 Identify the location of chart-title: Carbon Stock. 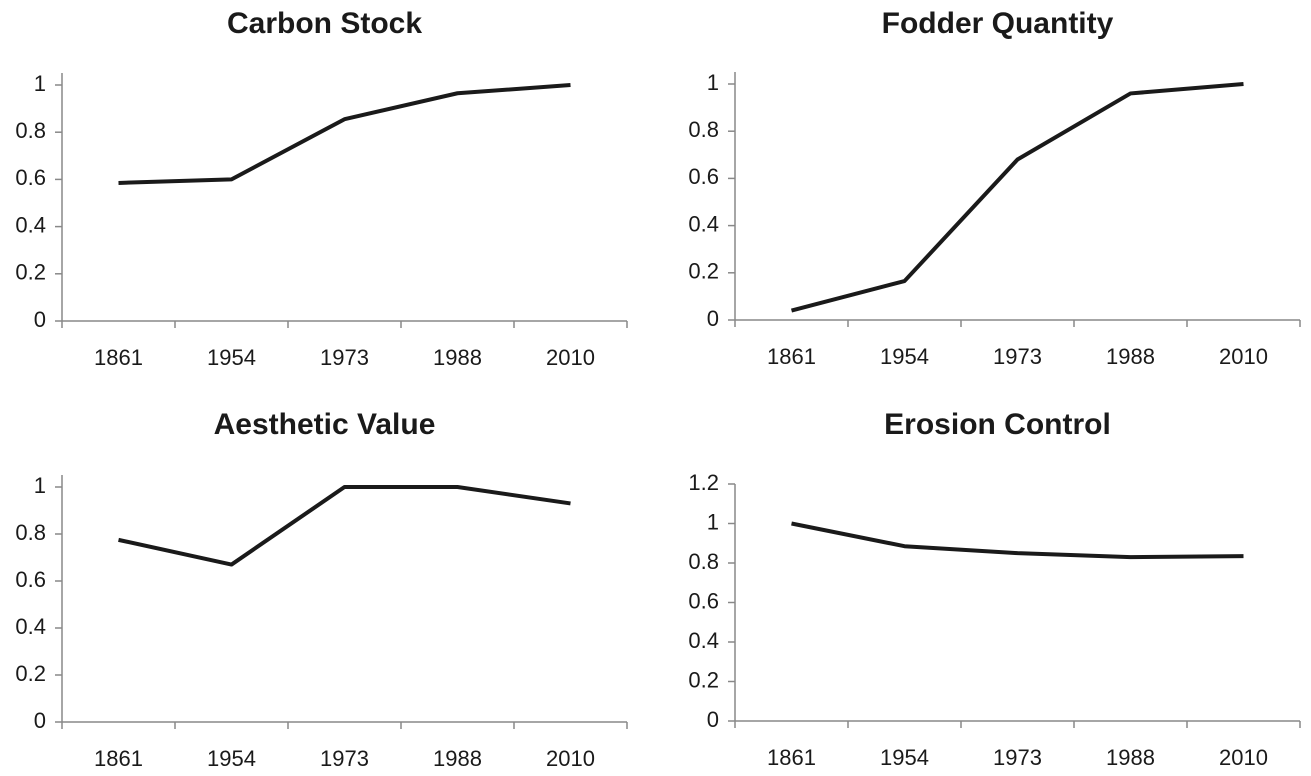
(324, 23).